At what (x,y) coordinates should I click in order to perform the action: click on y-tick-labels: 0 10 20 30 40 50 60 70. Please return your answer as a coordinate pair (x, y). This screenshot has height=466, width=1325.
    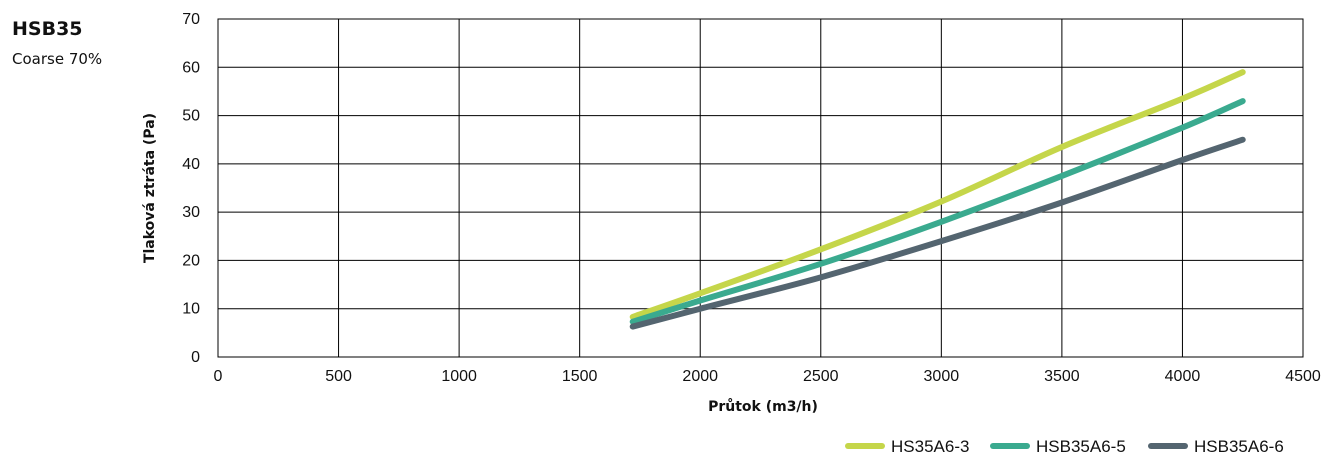
    Looking at the image, I should click on (191, 188).